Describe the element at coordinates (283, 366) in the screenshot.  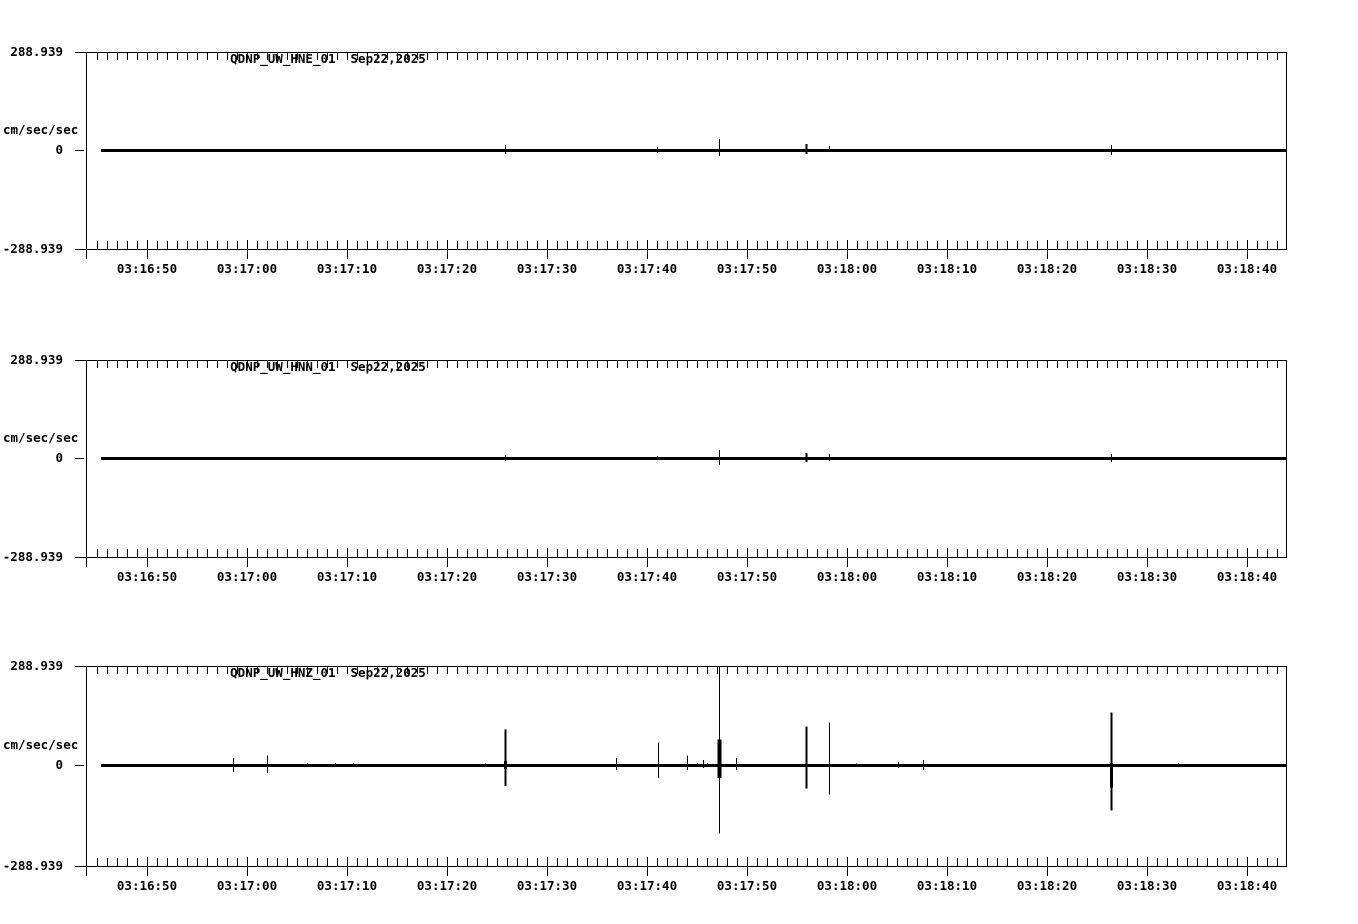
I see `station-label: QDNP_UW_HNN_01` at that location.